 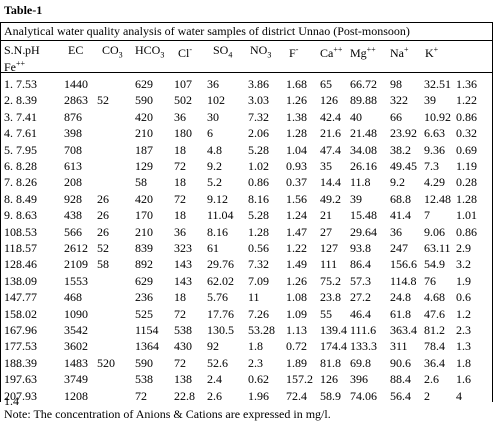 What do you see at coordinates (8, 166) in the screenshot?
I see `cell: 6.` at bounding box center [8, 166].